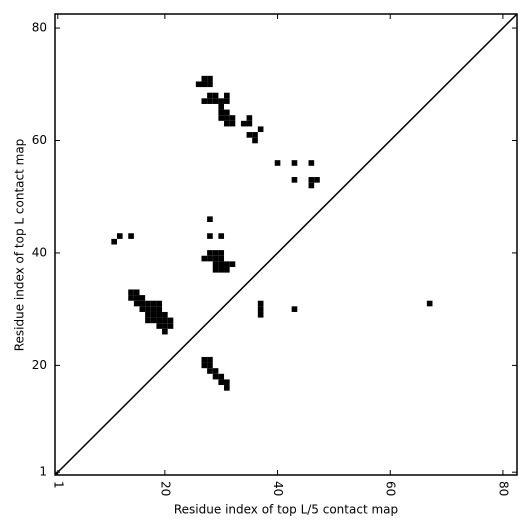 The width and height of the screenshot is (531, 531). Describe the element at coordinates (278, 488) in the screenshot. I see `x-tick-label: 40` at that location.